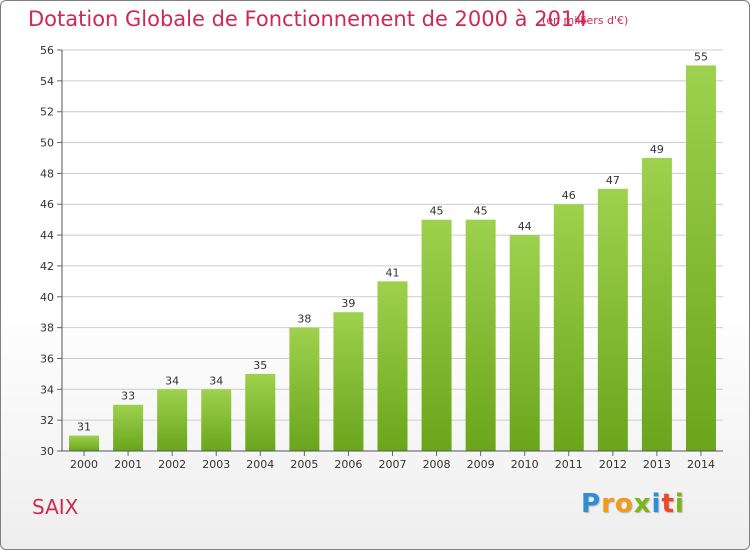  What do you see at coordinates (700, 258) in the screenshot?
I see `bar-2014` at bounding box center [700, 258].